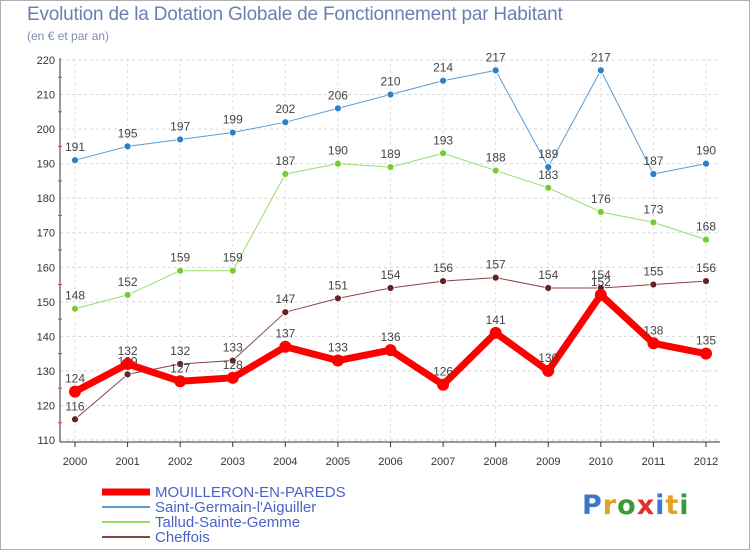  I want to click on x-tick-label: 2012, so click(706, 462).